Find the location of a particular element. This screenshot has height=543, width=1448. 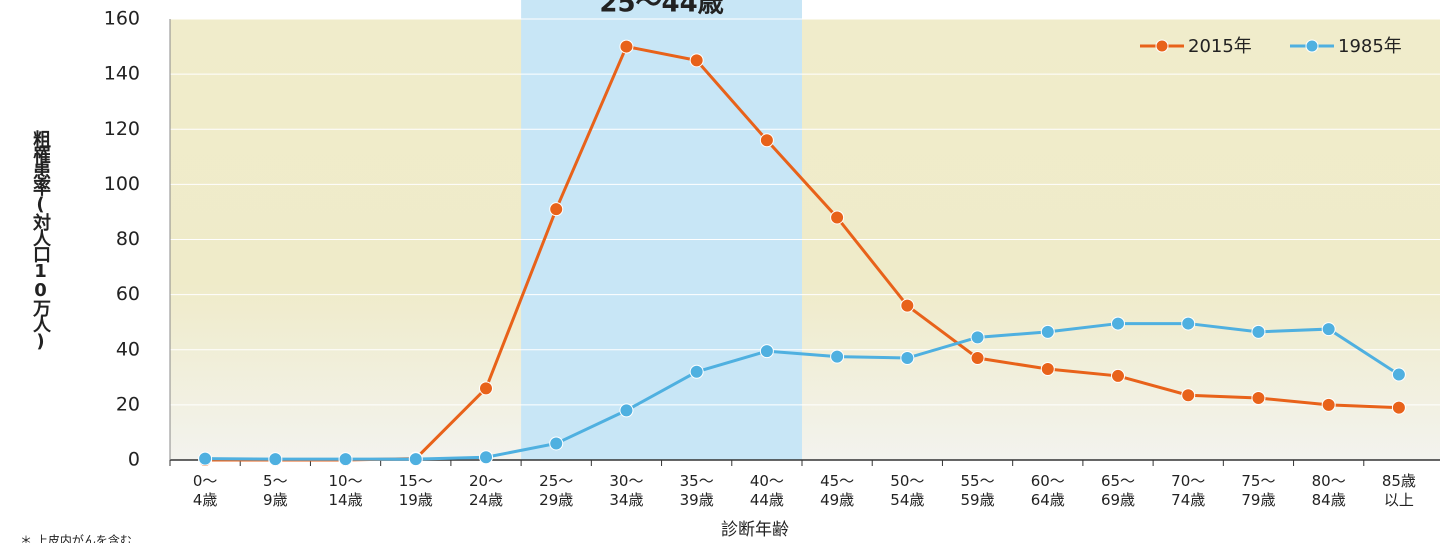

y-tick-label: 100 is located at coordinates (122, 184).